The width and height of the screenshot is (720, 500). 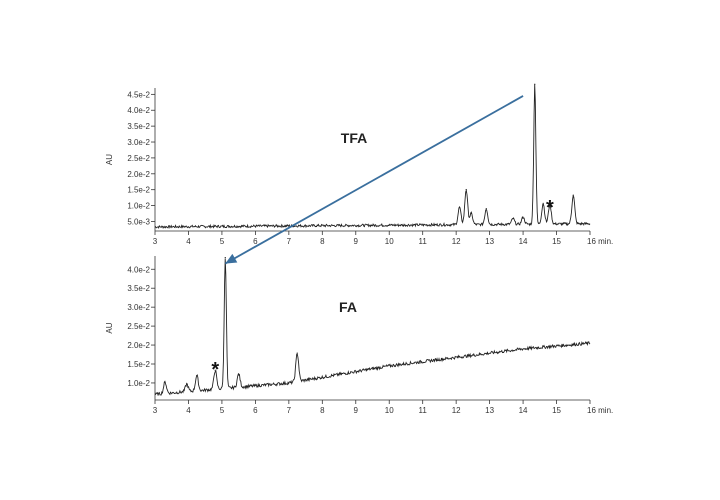 I want to click on y-tick-label: 4.5e-2, so click(x=138, y=94).